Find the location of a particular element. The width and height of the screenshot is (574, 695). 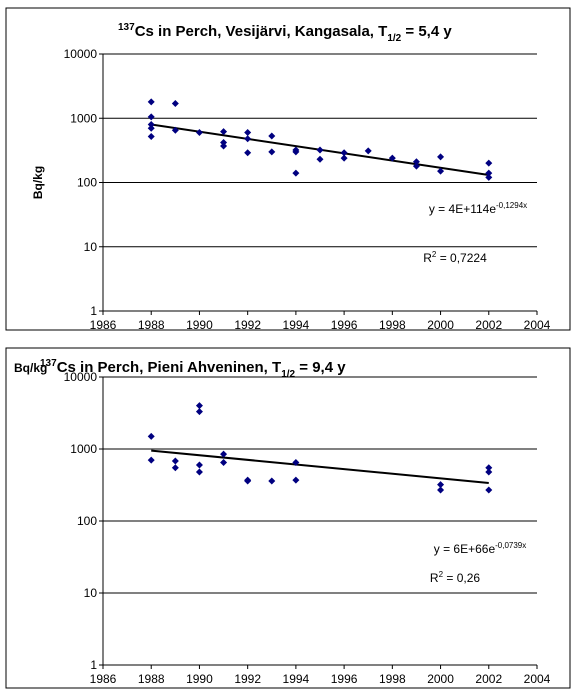

title-part: Cs in Perch, Vesijärvi, Kangasala, T is located at coordinates (261, 31).